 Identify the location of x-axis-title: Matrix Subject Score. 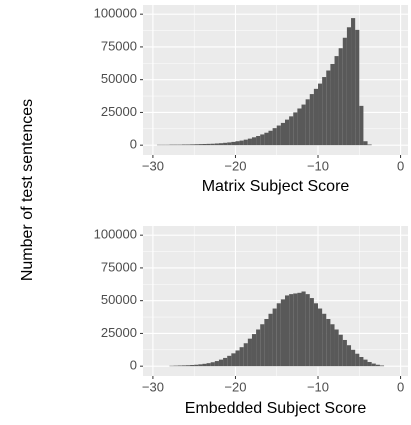
(276, 186).